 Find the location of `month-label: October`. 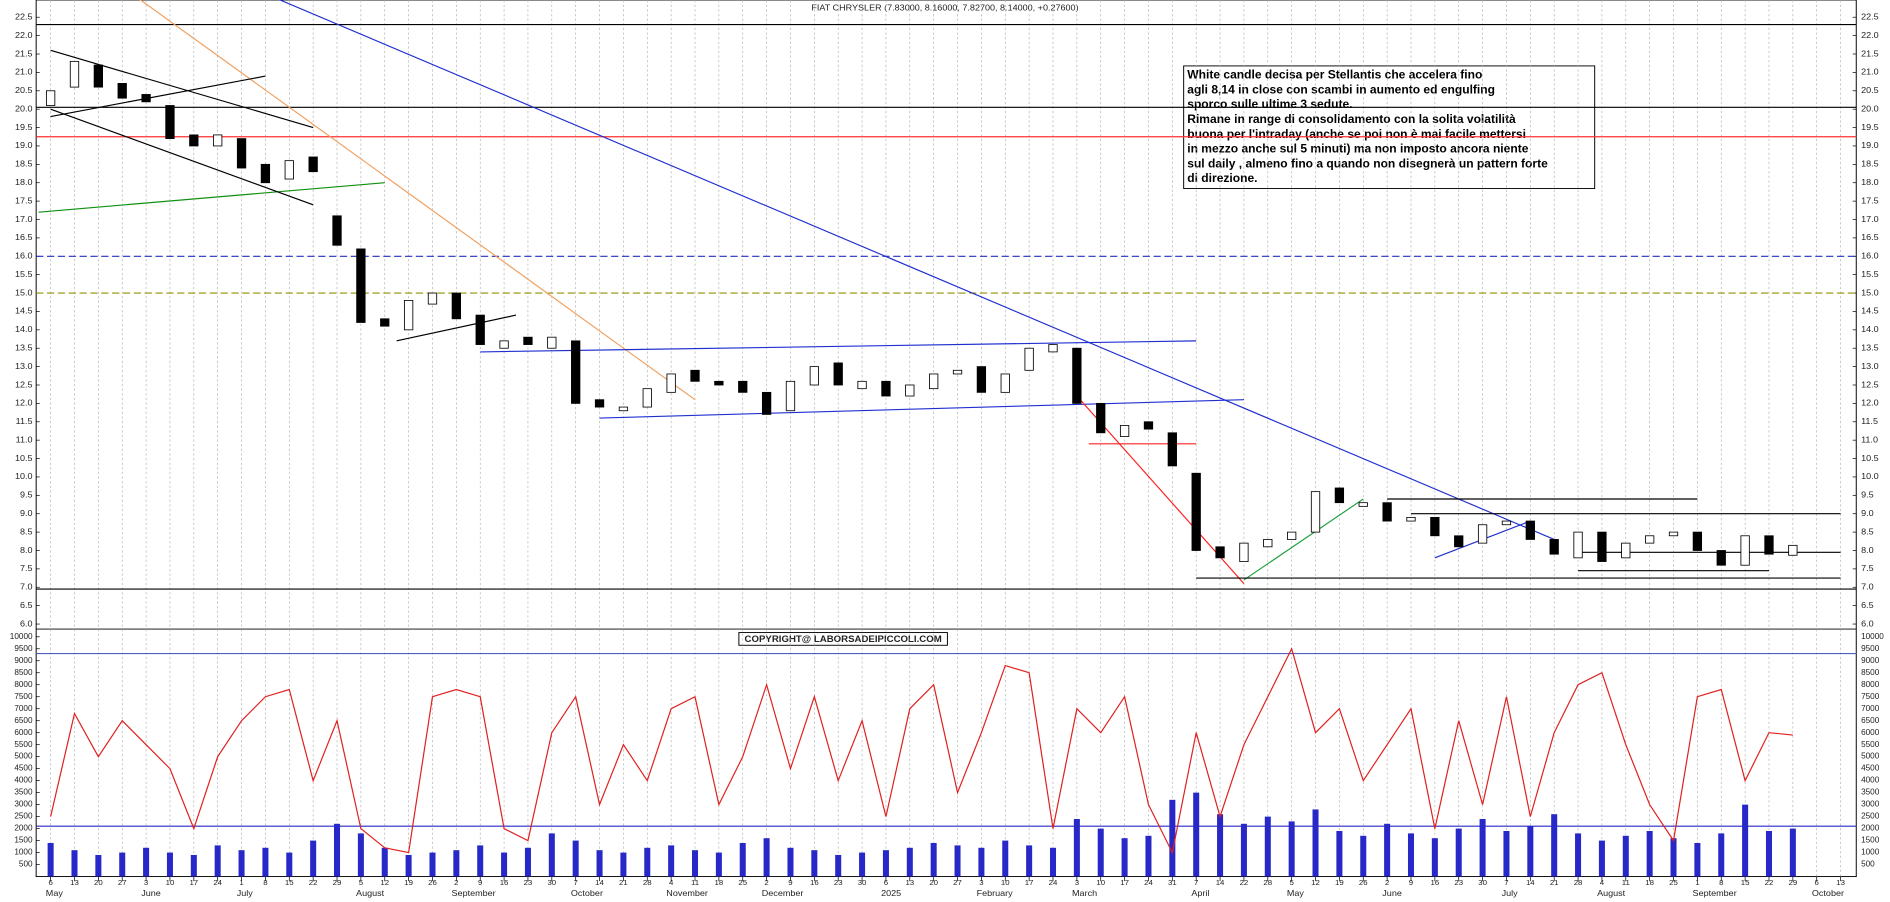

month-label: October is located at coordinates (1828, 893).